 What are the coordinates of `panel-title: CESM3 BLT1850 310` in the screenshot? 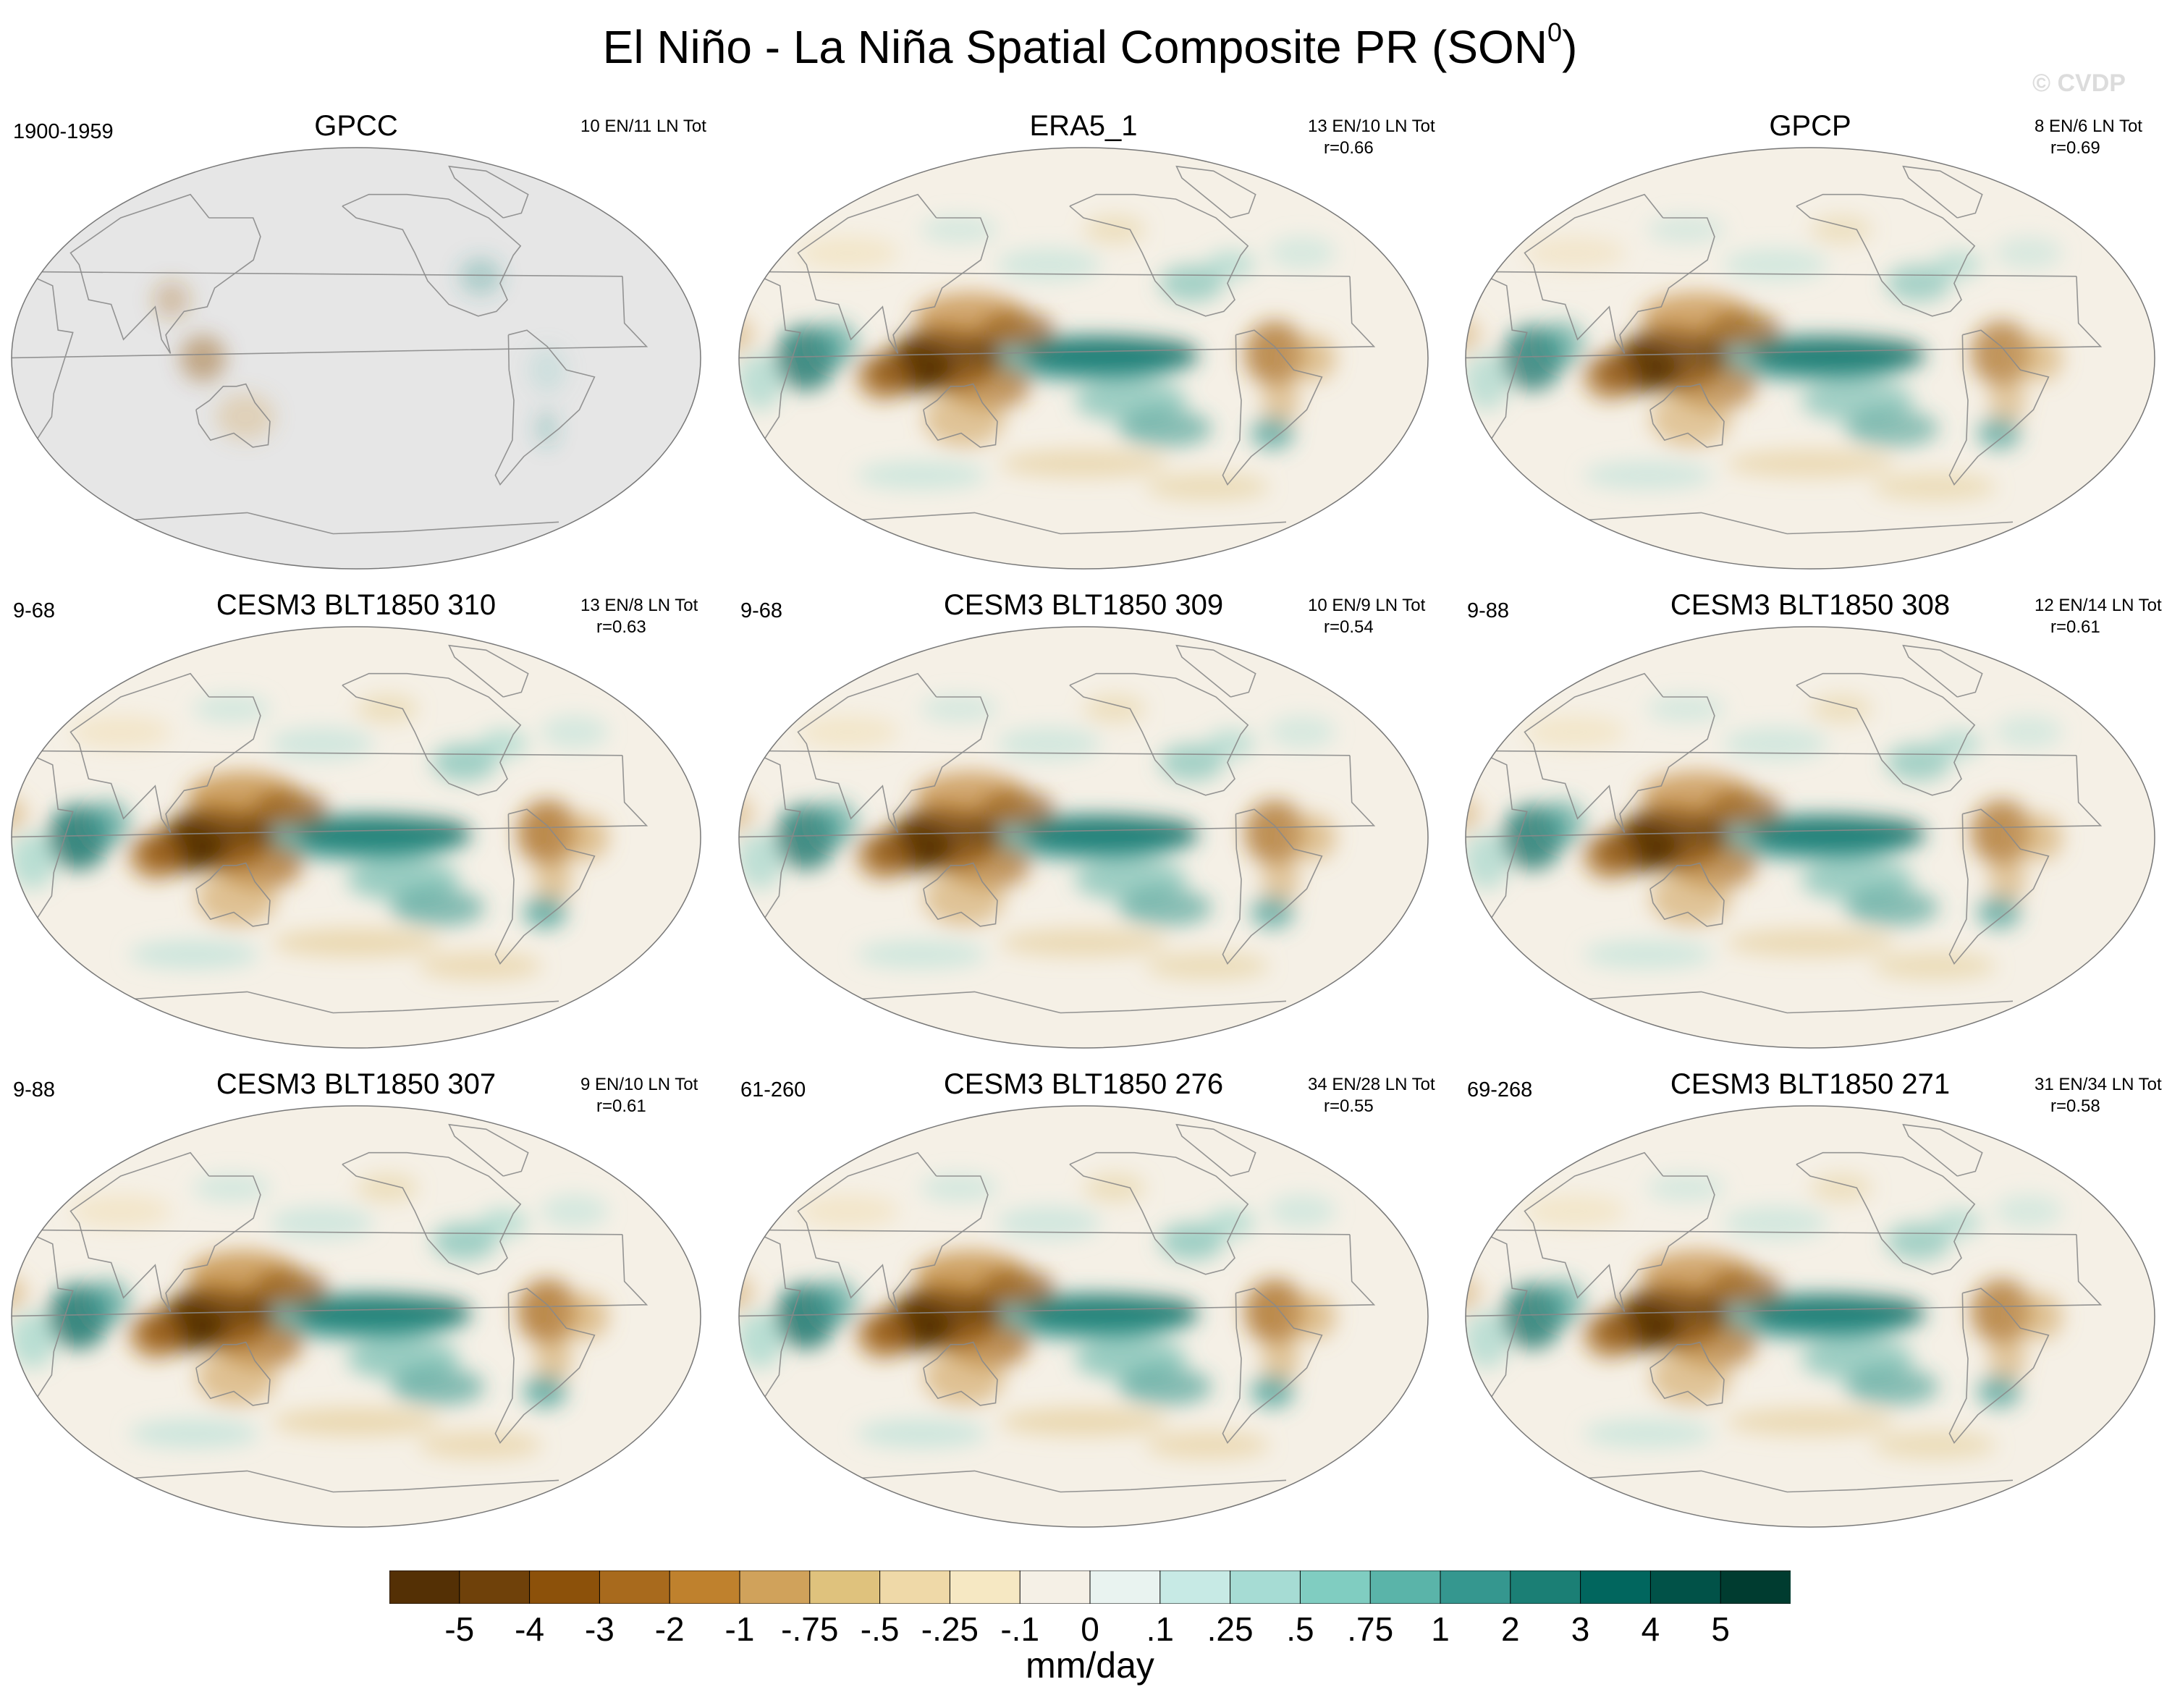 It's located at (356, 605).